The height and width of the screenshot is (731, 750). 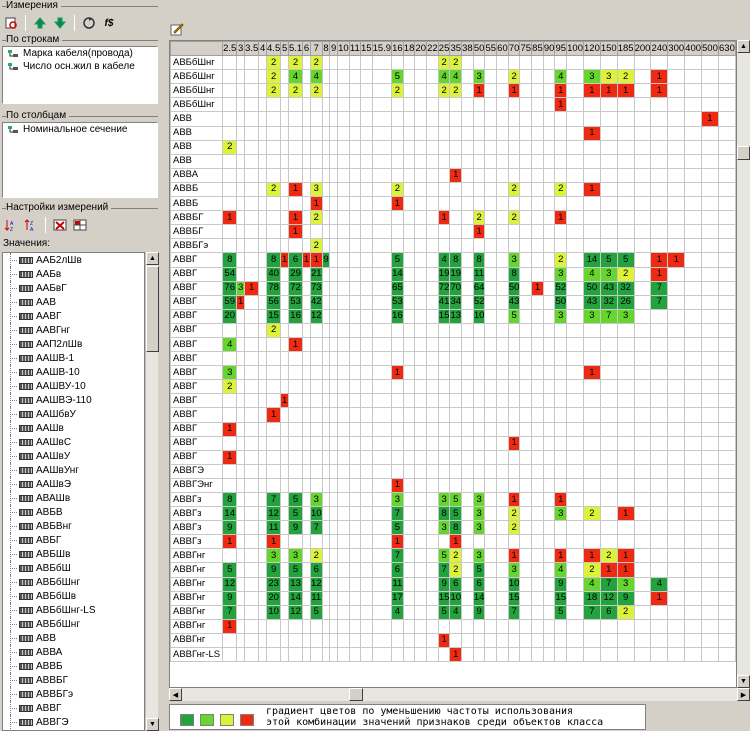 What do you see at coordinates (197, 499) in the screenshot?
I see `row-header: АВВГз` at bounding box center [197, 499].